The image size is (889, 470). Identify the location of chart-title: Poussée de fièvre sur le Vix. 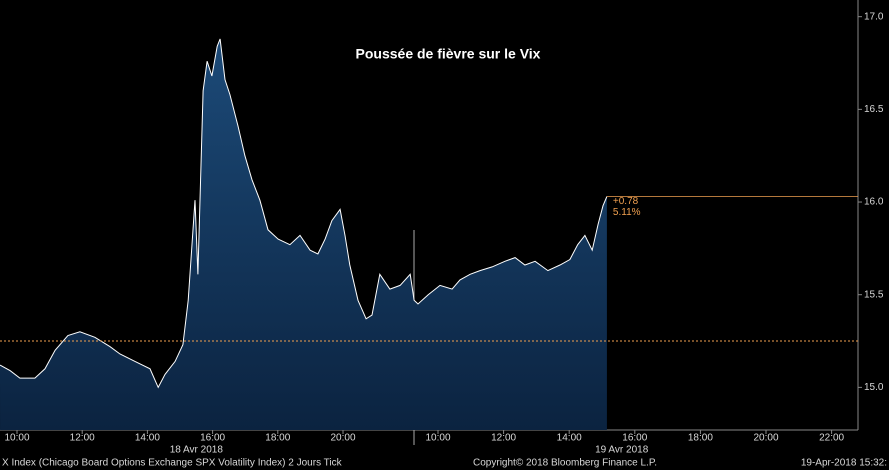
(448, 54).